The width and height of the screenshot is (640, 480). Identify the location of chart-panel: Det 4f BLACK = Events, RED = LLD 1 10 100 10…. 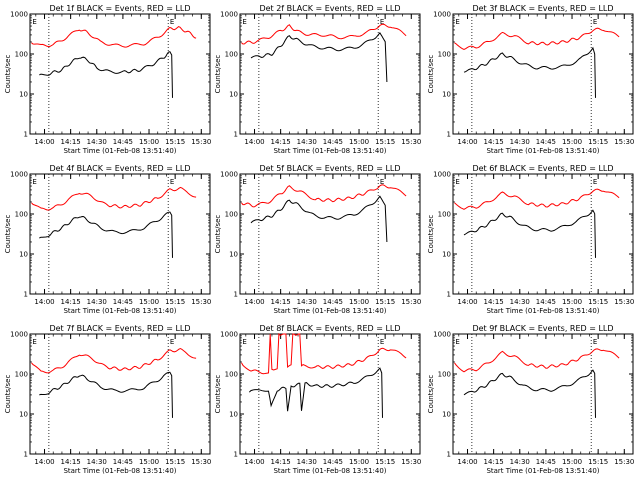
(107, 239).